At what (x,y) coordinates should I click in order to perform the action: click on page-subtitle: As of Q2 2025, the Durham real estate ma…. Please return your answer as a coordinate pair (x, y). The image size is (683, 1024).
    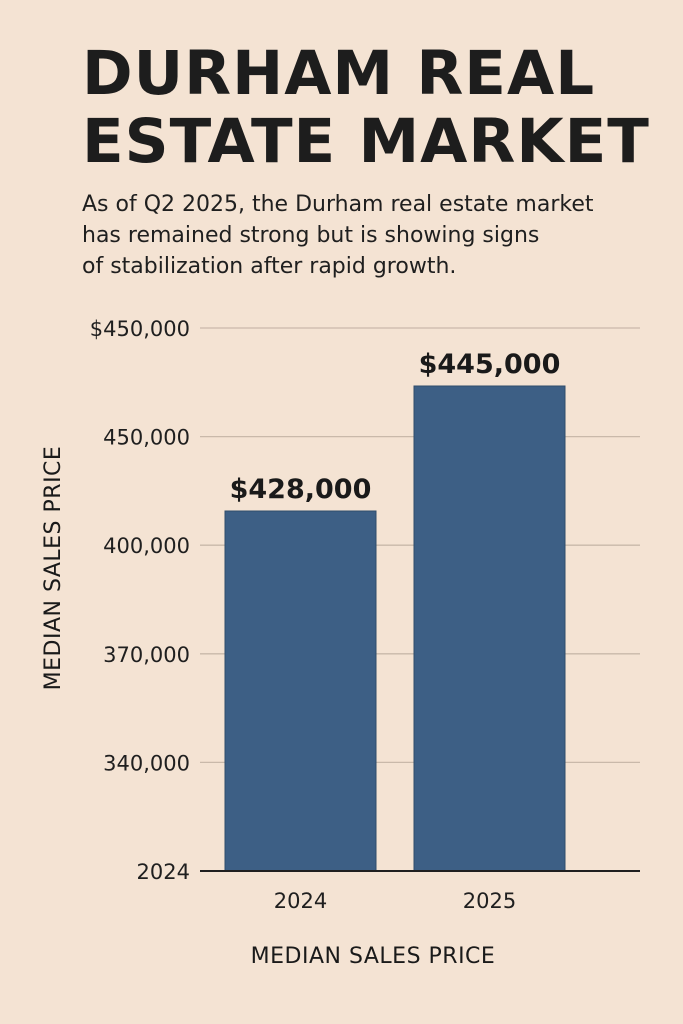
    Looking at the image, I should click on (362, 235).